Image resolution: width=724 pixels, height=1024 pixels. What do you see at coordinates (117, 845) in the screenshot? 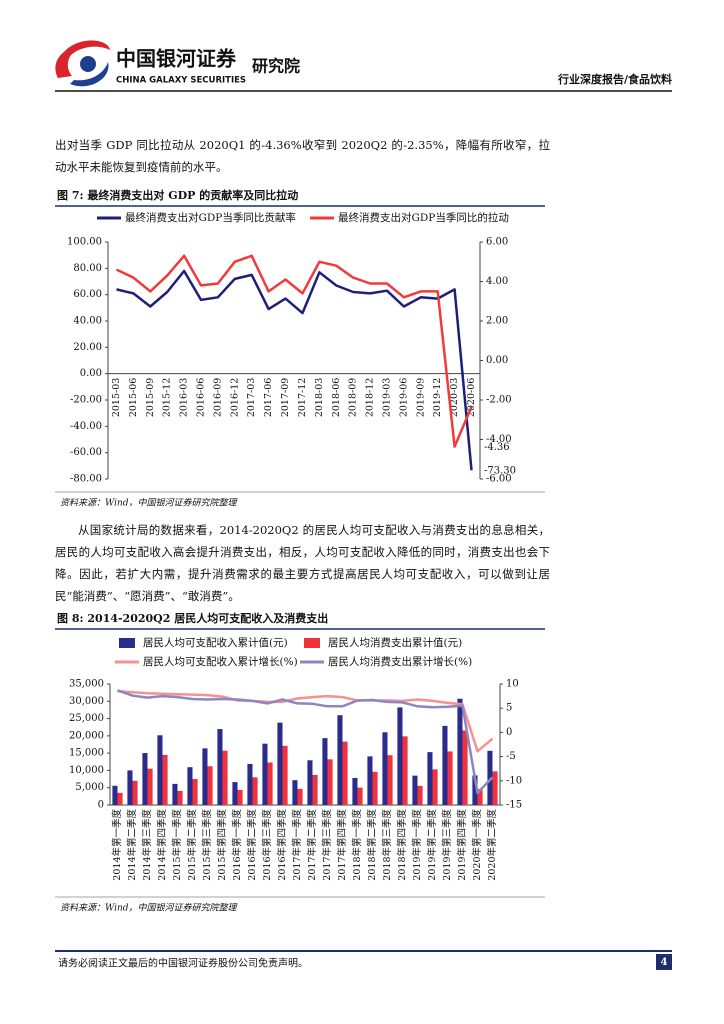
I see `x-tick-label: 2014年第一季度` at bounding box center [117, 845].